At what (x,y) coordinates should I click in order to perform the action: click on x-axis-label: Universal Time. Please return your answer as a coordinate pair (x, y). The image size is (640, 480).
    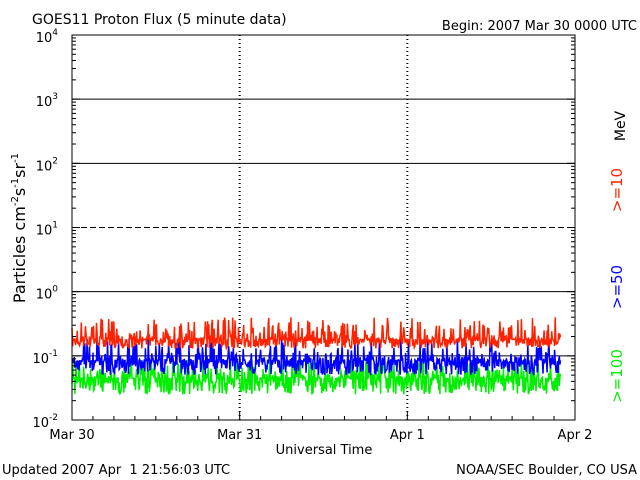
    Looking at the image, I should click on (324, 450).